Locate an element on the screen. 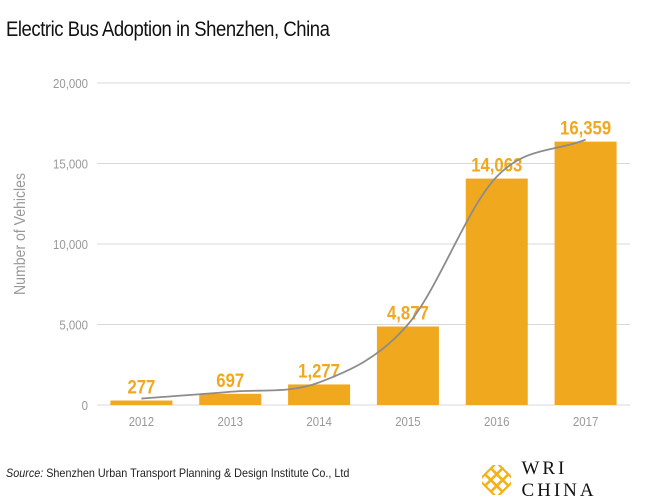 This screenshot has width=648, height=503. x-tick-label: 2014 is located at coordinates (319, 421).